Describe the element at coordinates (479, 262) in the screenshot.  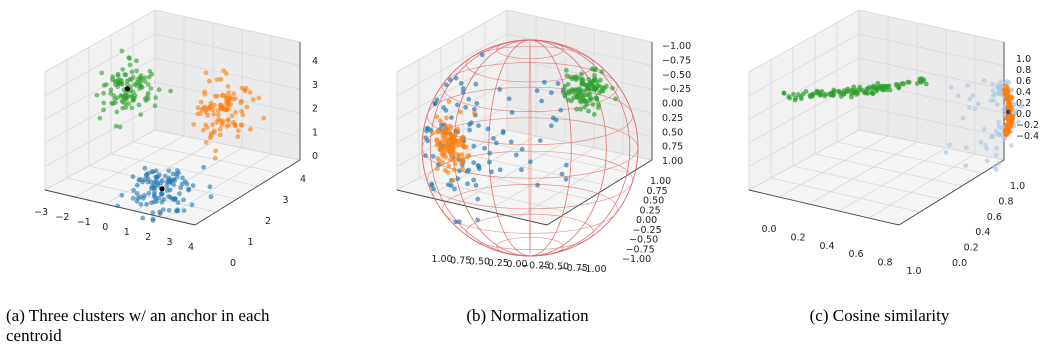
I see `b-tick-label: 0.50` at that location.